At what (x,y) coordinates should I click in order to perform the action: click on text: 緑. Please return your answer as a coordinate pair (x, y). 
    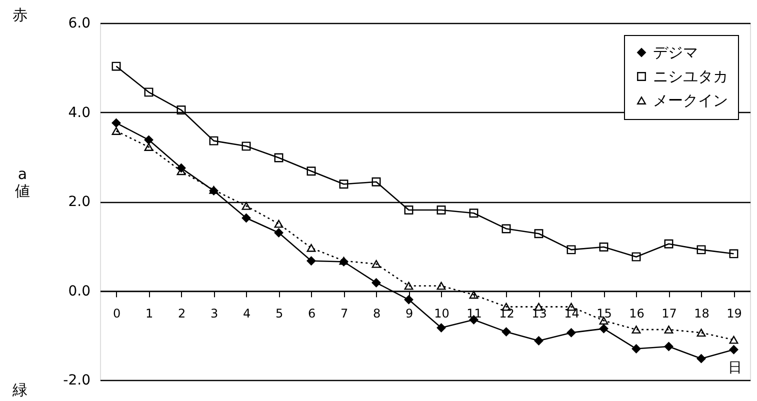
    Looking at the image, I should click on (20, 390).